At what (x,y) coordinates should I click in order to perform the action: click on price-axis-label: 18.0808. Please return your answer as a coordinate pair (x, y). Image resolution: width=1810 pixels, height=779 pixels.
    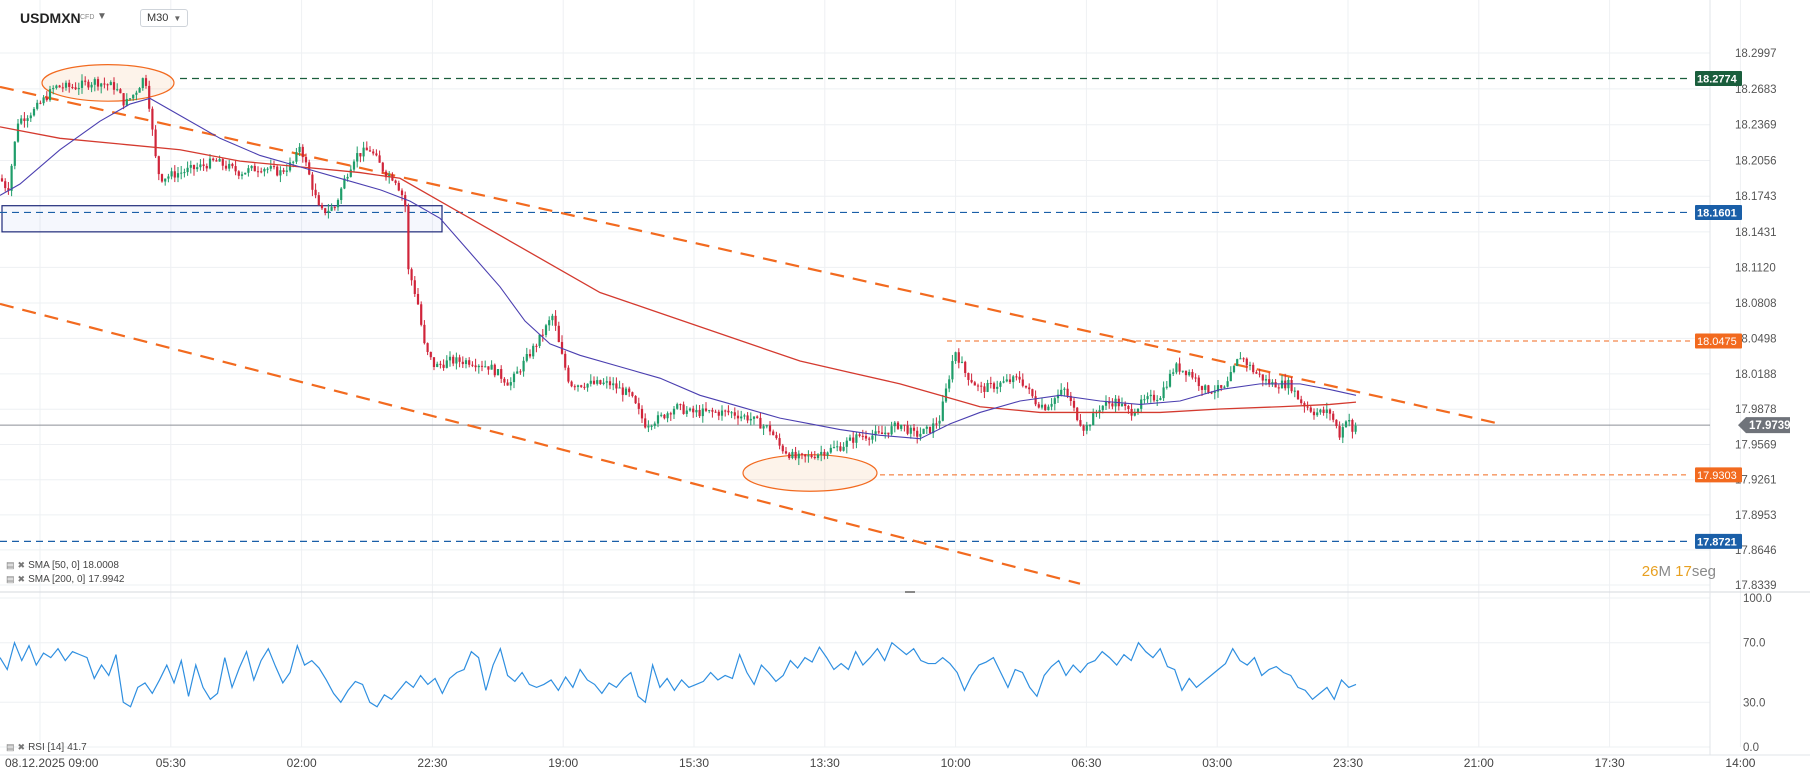
    Looking at the image, I should click on (1756, 304).